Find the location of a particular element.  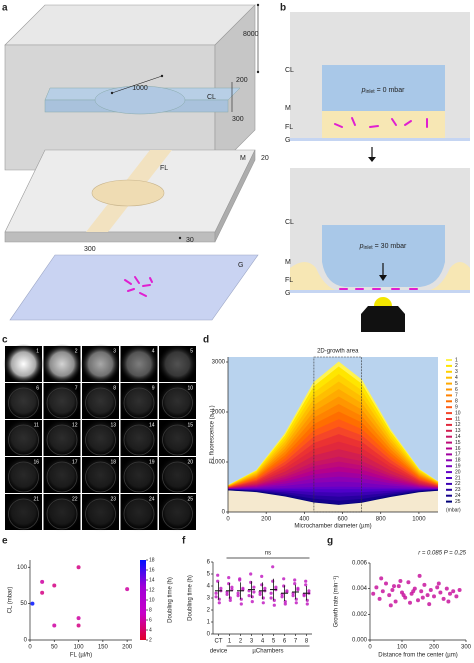

chamber is located at coordinates (140, 100).